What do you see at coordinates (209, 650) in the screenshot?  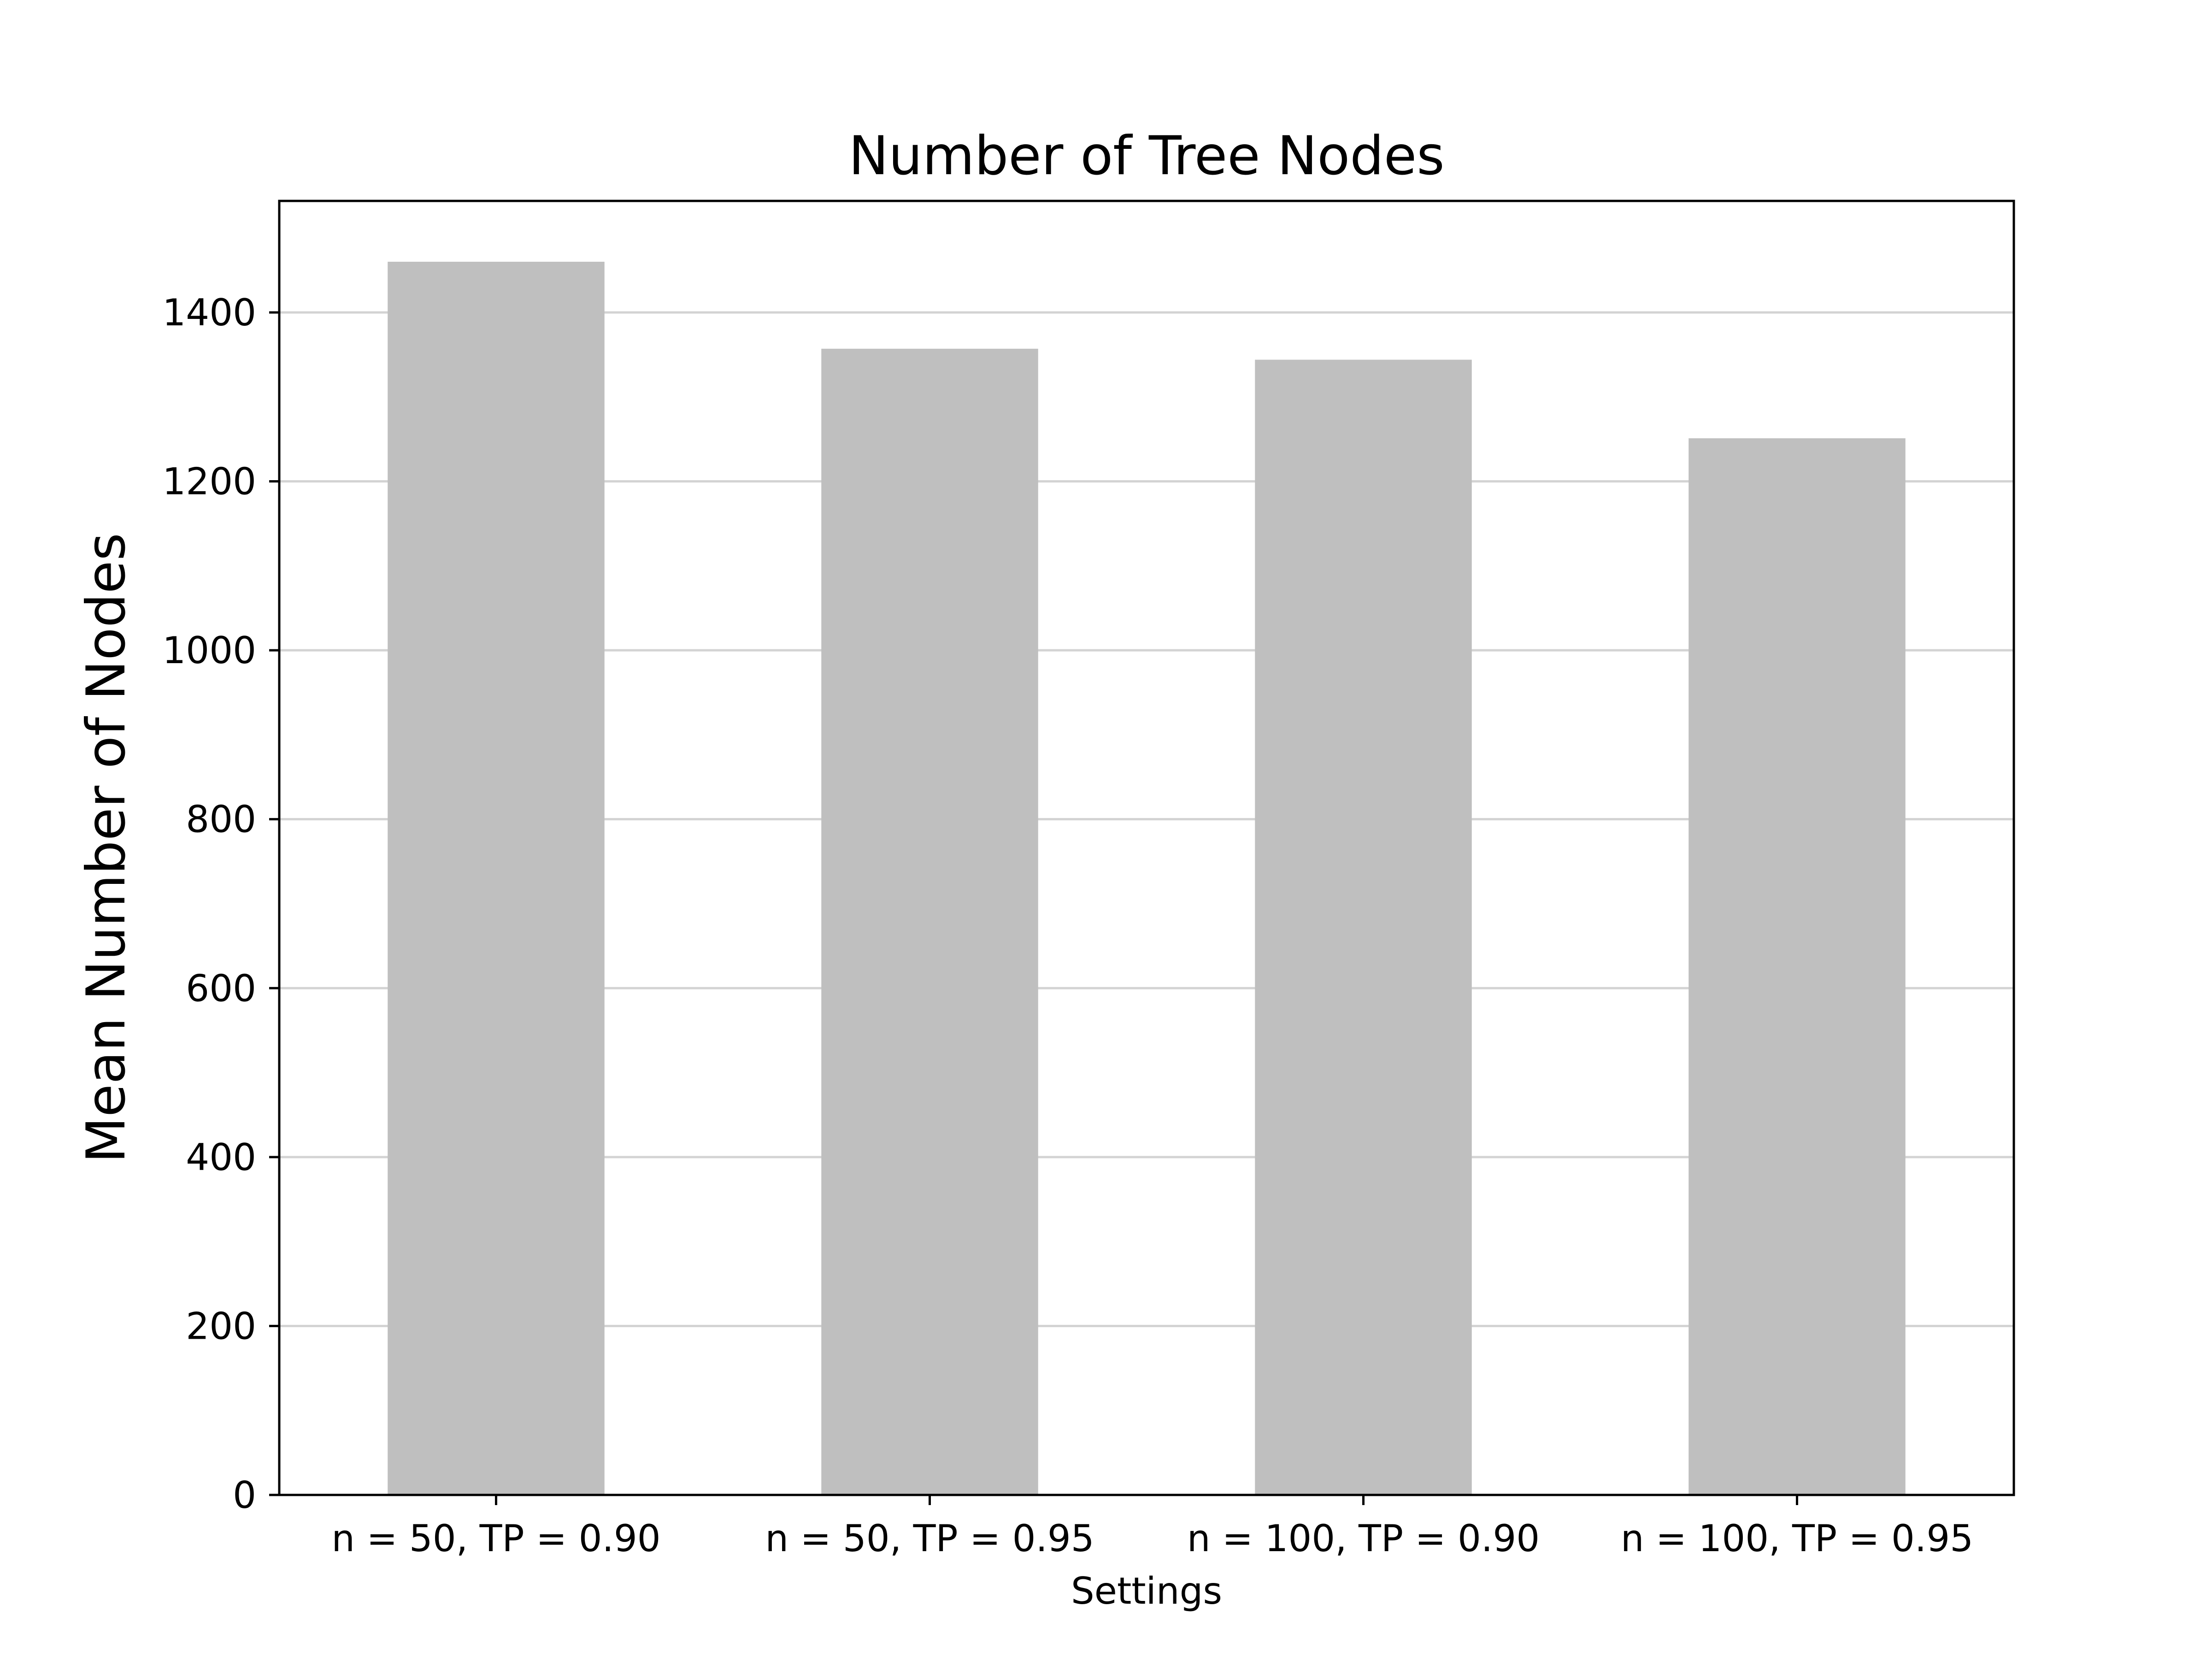 I see `y-tick-label: 1000` at bounding box center [209, 650].